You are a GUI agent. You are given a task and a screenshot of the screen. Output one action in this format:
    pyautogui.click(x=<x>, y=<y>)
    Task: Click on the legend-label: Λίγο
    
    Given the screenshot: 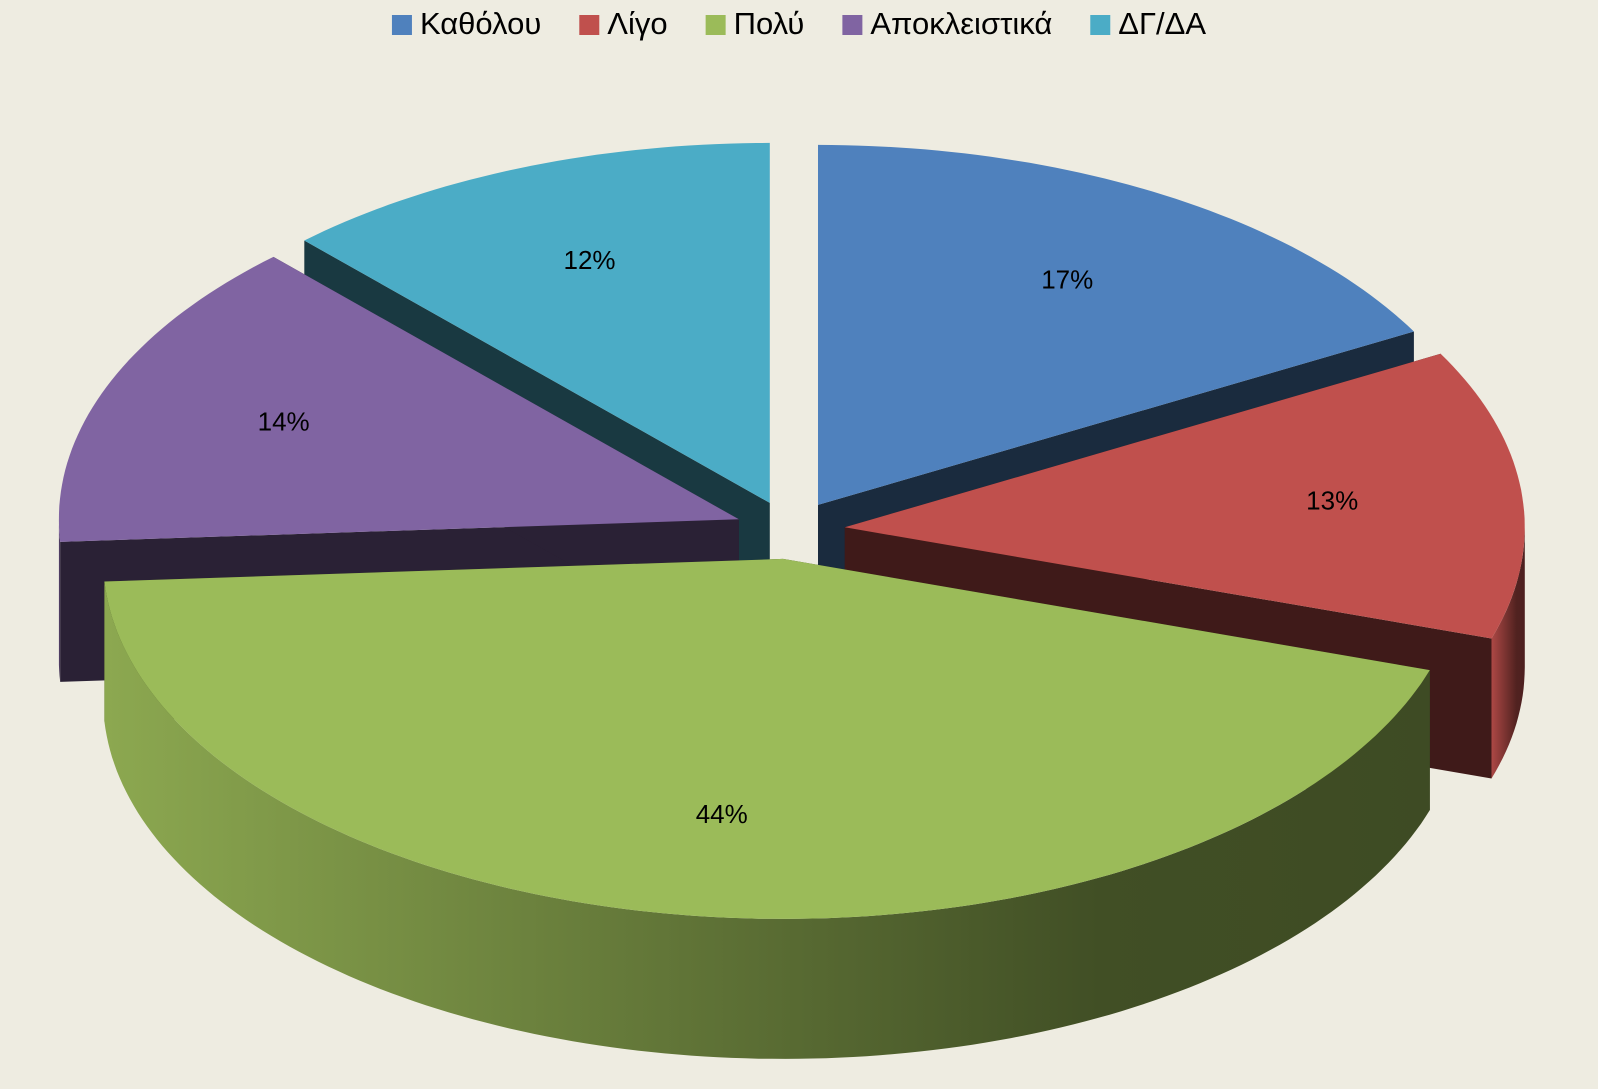 What is the action you would take?
    pyautogui.click(x=637, y=23)
    